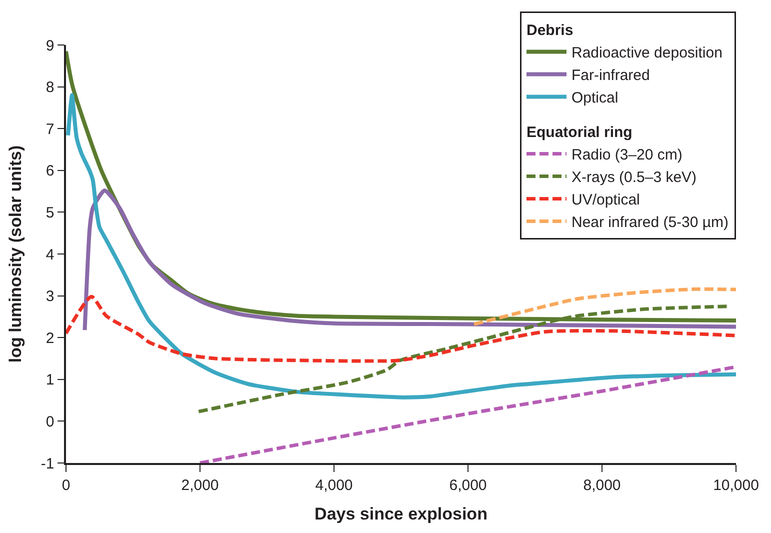 The width and height of the screenshot is (771, 533). Describe the element at coordinates (47, 463) in the screenshot. I see `y-tick-label: -1` at that location.